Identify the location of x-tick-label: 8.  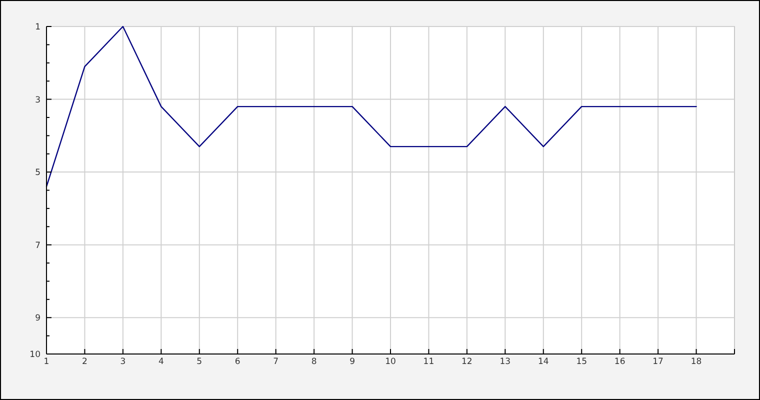
(314, 362).